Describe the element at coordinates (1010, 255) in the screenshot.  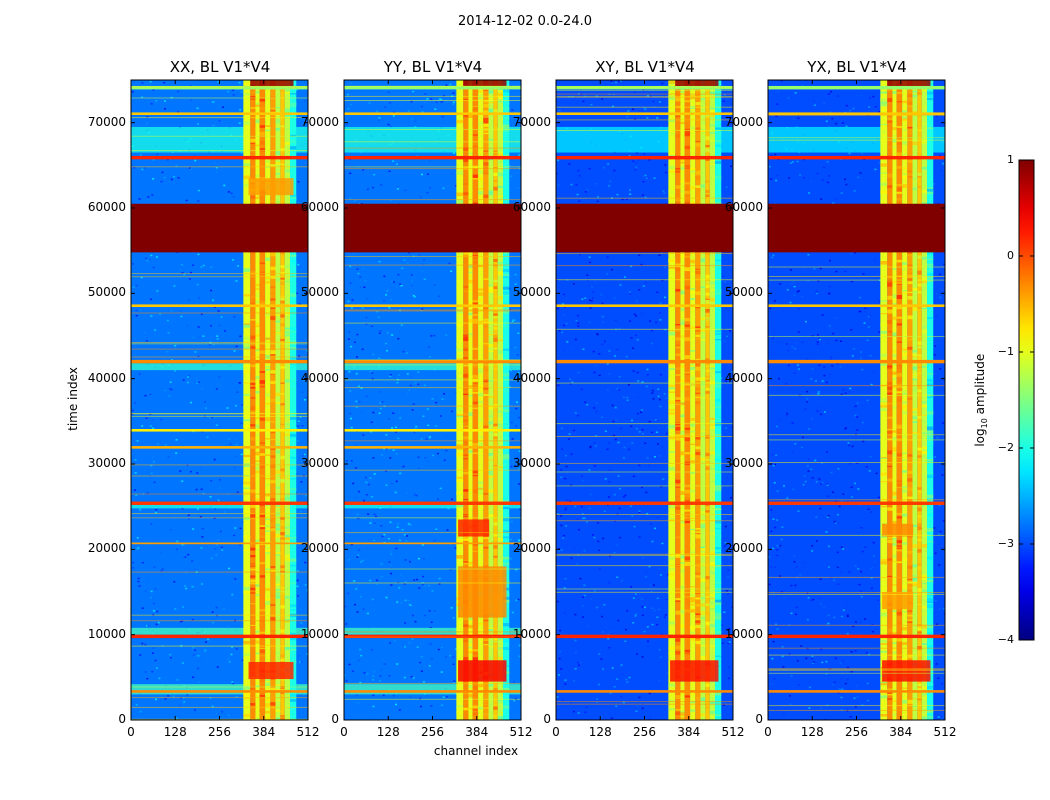
I see `colorbar-tick-label: 0` at that location.